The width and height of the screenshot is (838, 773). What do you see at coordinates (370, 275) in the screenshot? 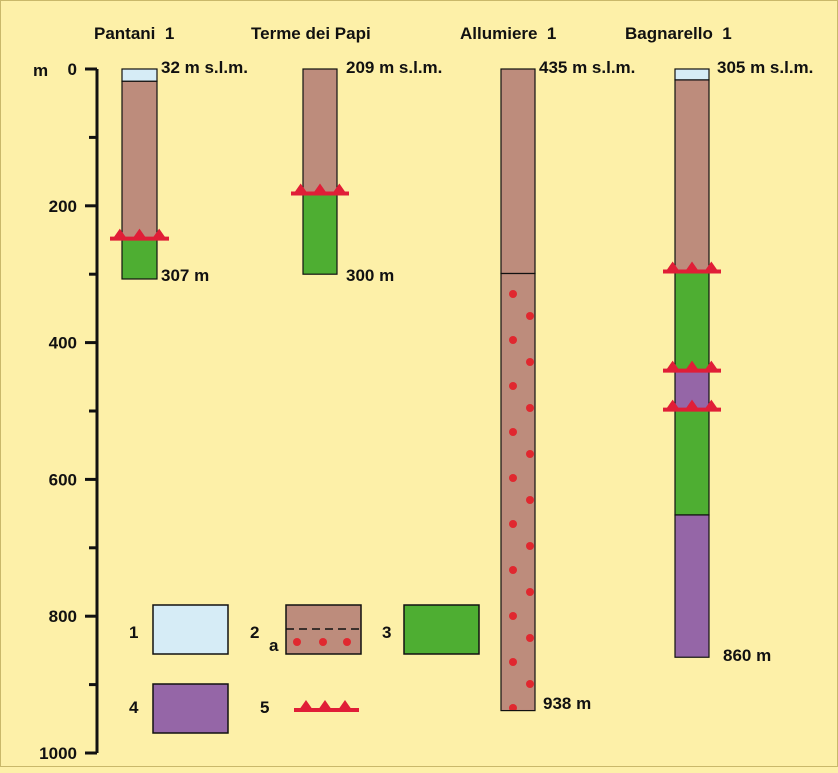
I see `td-terme: 300 m` at bounding box center [370, 275].